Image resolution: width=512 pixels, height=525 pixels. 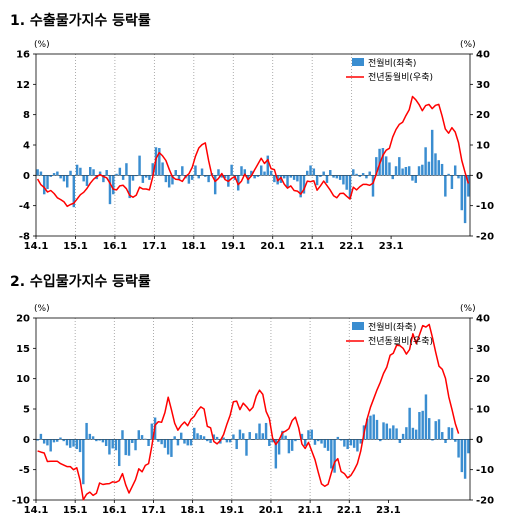 What do you see at coordinates (80, 21) in the screenshot?
I see `chart-title-export: 1. 수출물가지수 등락률` at bounding box center [80, 21].